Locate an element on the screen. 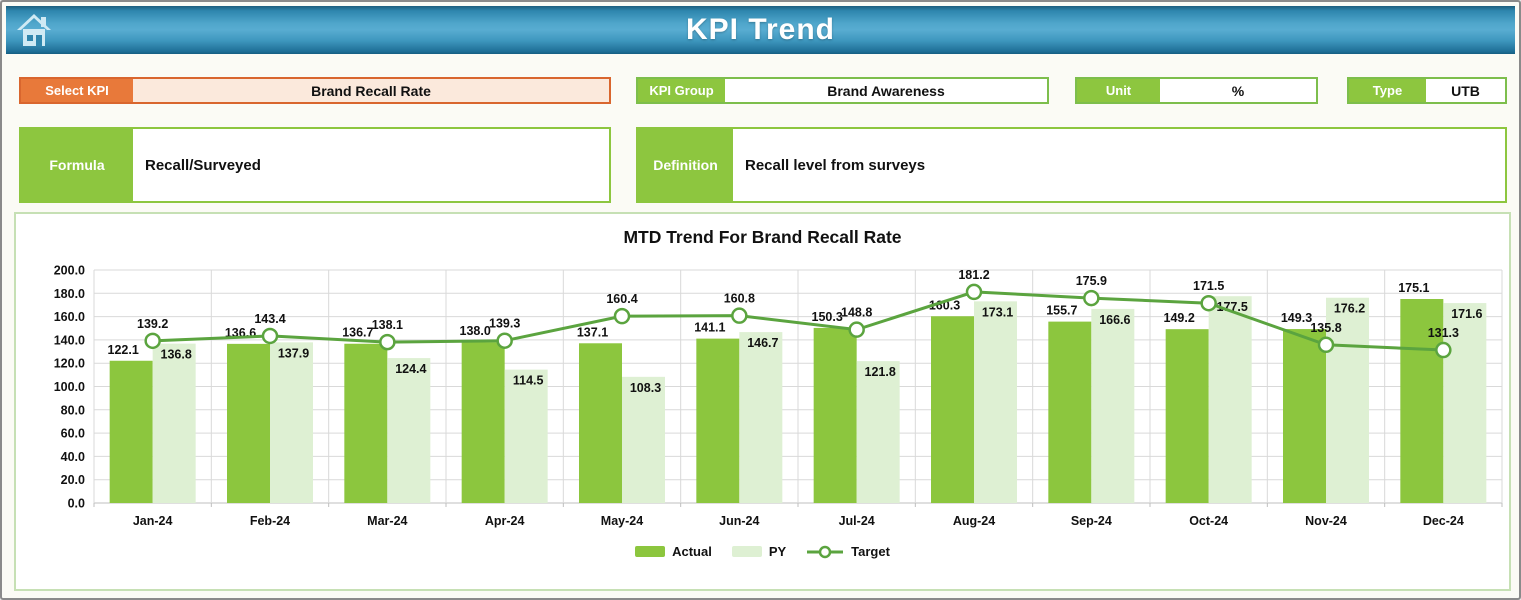 The height and width of the screenshot is (600, 1521). definition-label: Definition is located at coordinates (685, 165).